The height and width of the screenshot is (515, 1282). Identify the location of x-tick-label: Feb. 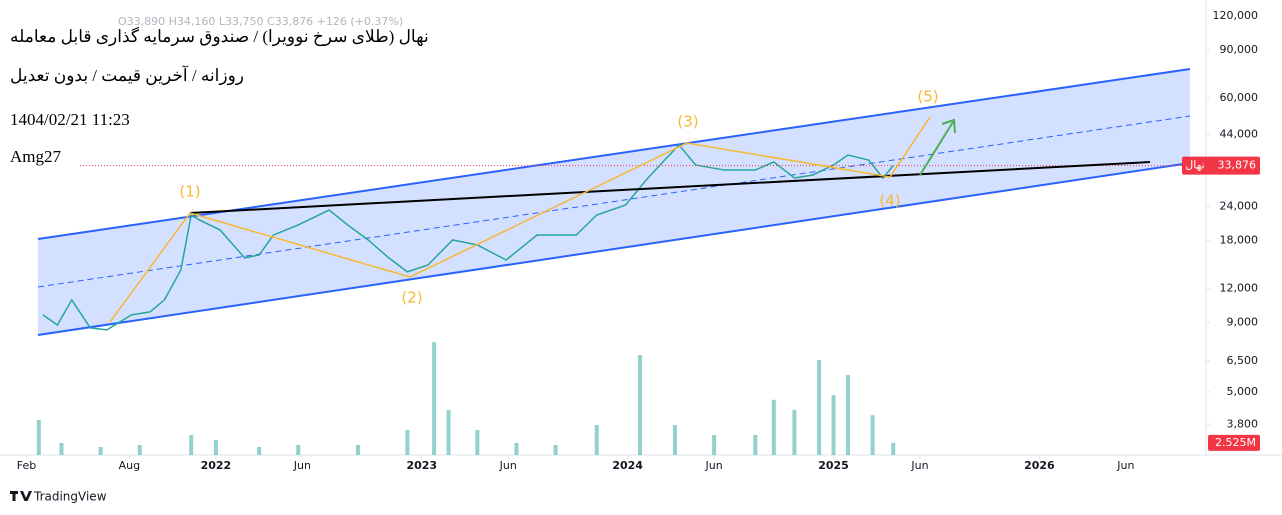
(26, 465).